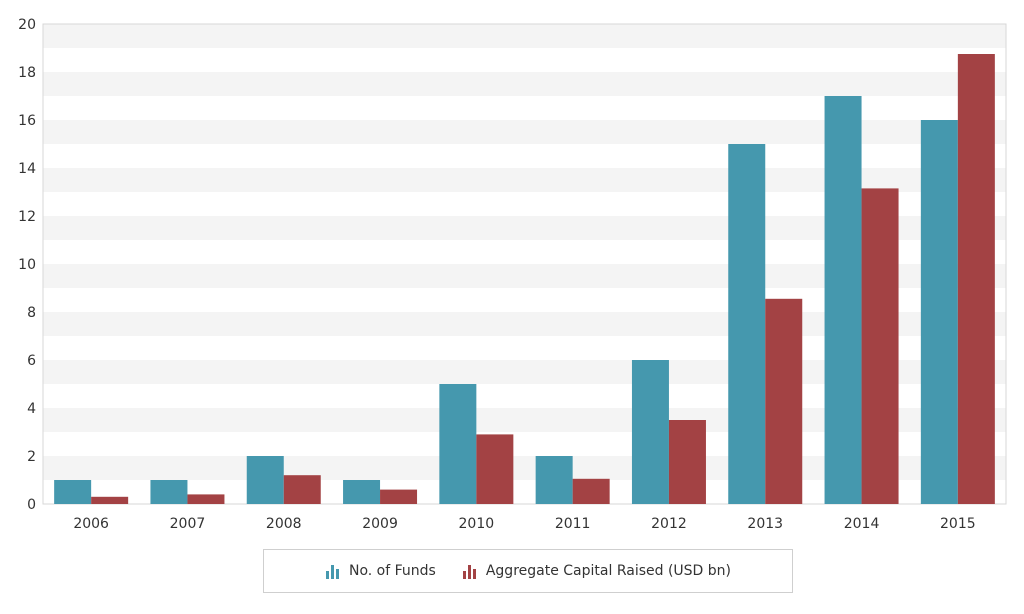  Describe the element at coordinates (380, 524) in the screenshot. I see `x-tick-label: 2009` at that location.